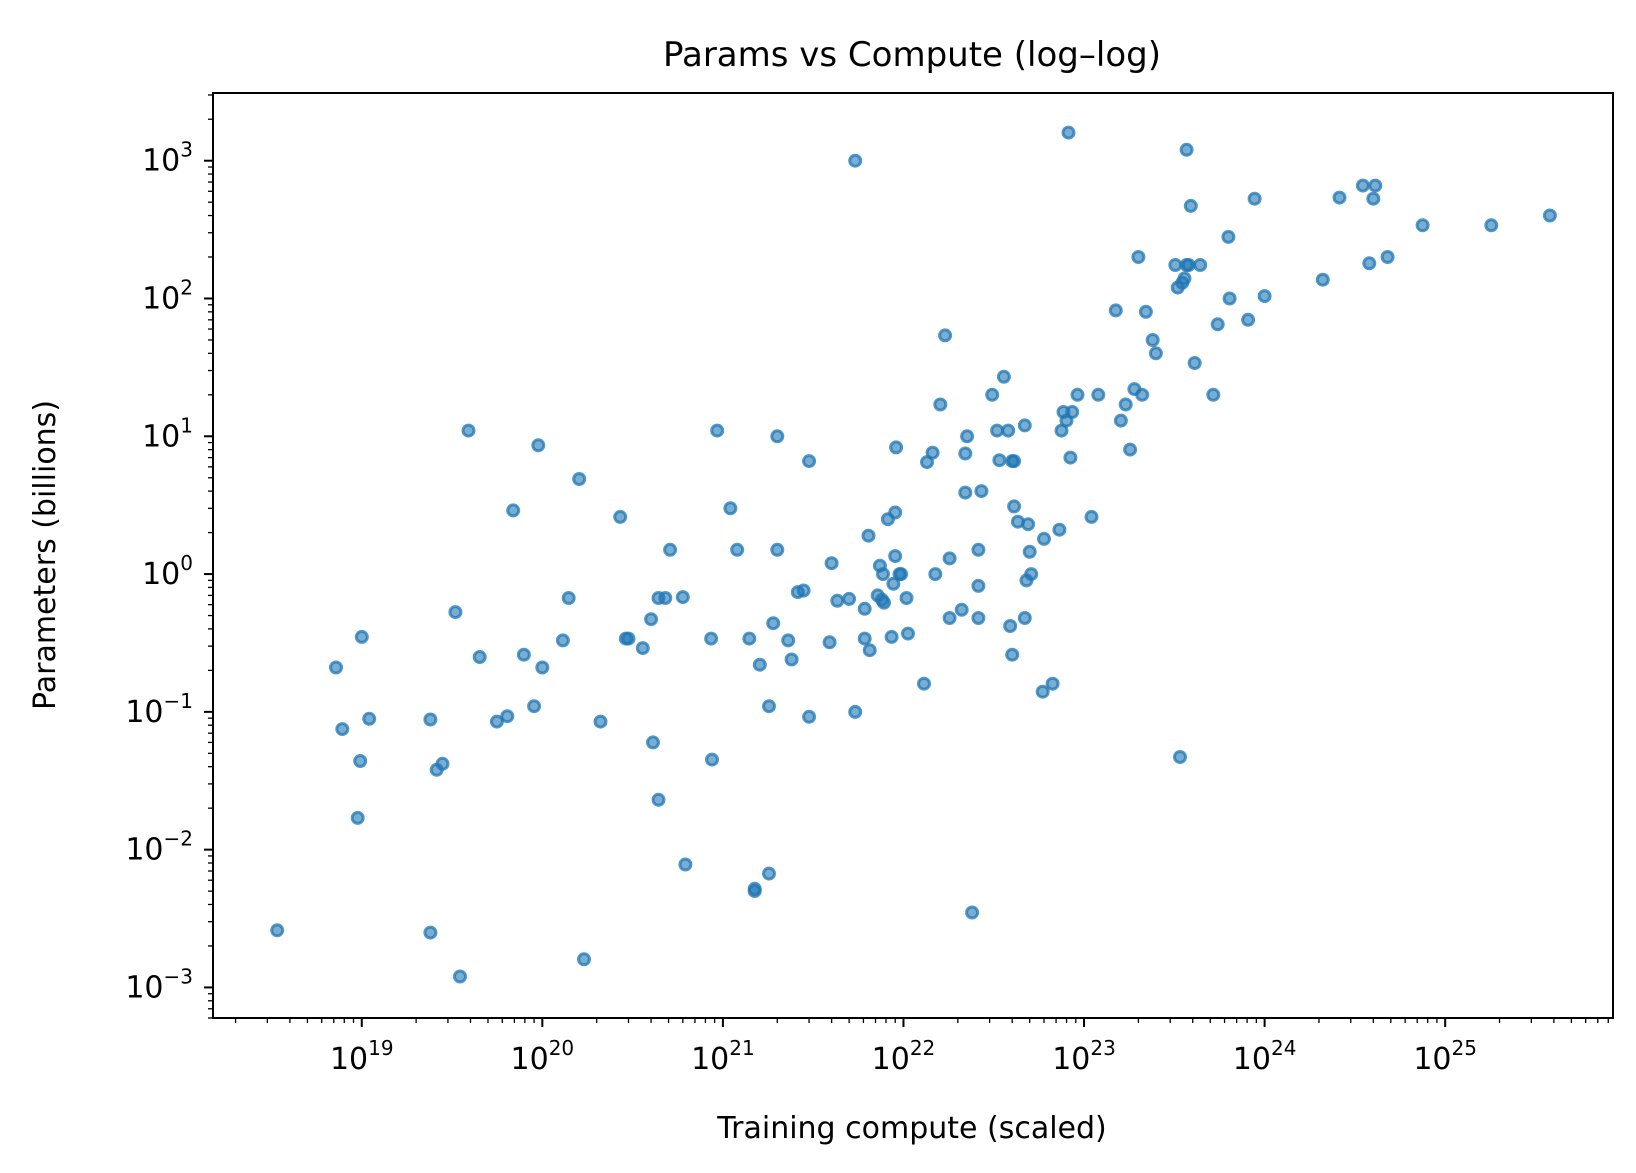  Describe the element at coordinates (1445, 1056) in the screenshot. I see `x-tick-label: 1025` at that location.